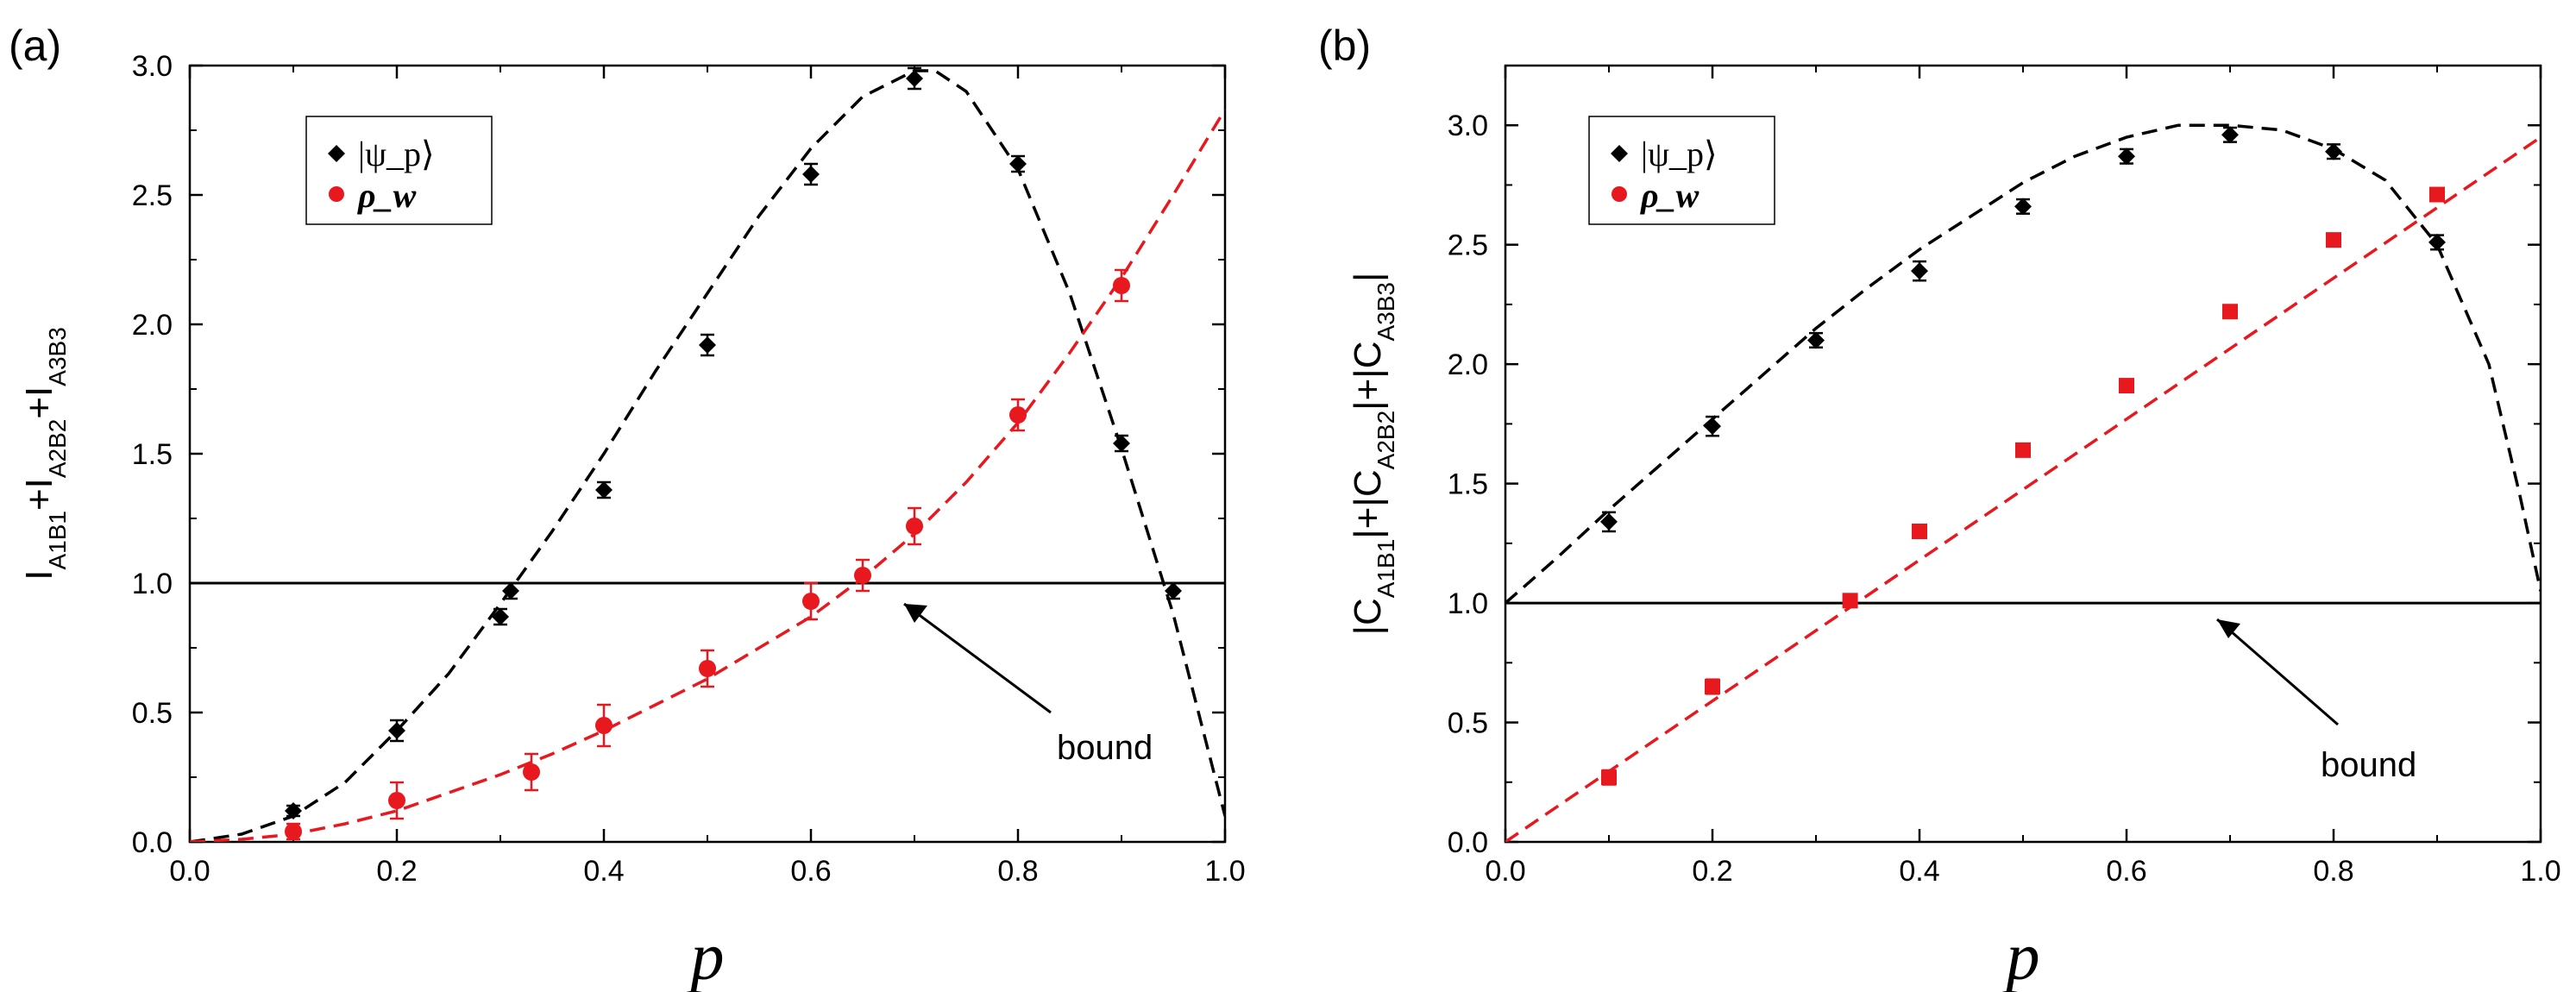 The height and width of the screenshot is (992, 2576). What do you see at coordinates (396, 154) in the screenshot?
I see `legend-label-psi-a: |ψ_p⟩` at bounding box center [396, 154].